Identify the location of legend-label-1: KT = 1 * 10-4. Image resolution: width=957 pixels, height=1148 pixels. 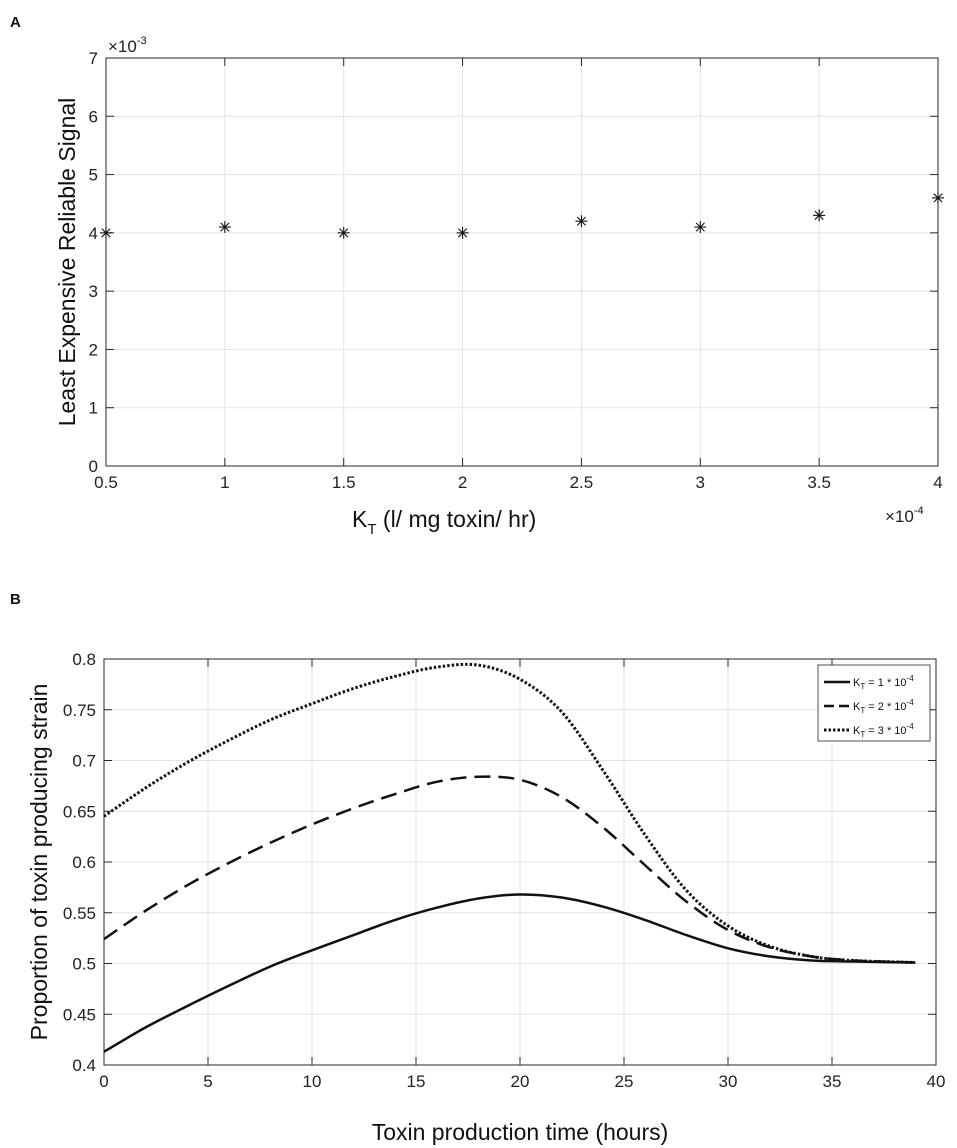
(883, 682).